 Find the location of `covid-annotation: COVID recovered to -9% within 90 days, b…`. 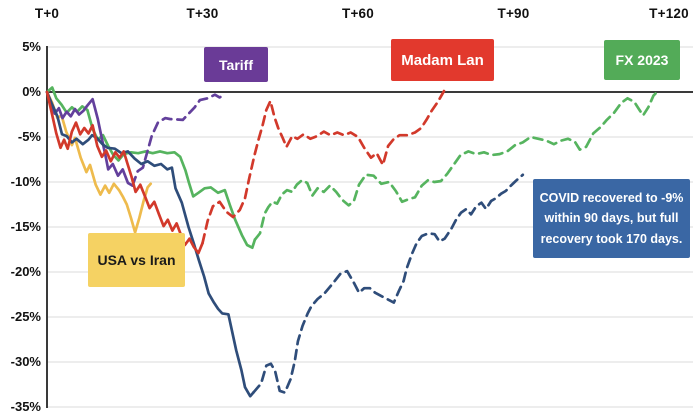

covid-annotation: COVID recovered to -9% within 90 days, b… is located at coordinates (611, 218).